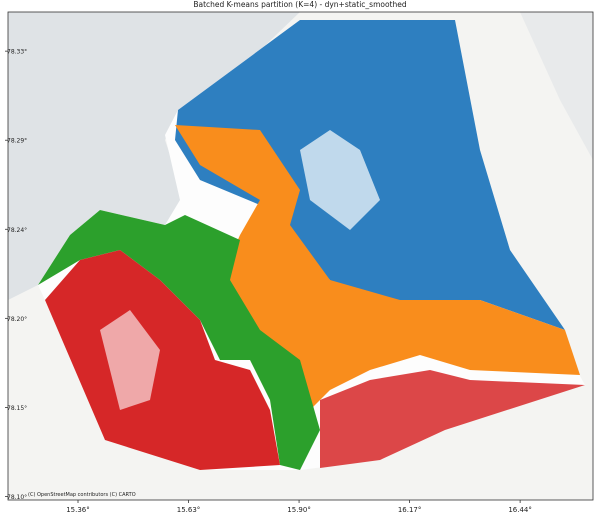 This screenshot has width=600, height=525. What do you see at coordinates (78, 510) in the screenshot?
I see `x-tick-label: 15.36°` at bounding box center [78, 510].